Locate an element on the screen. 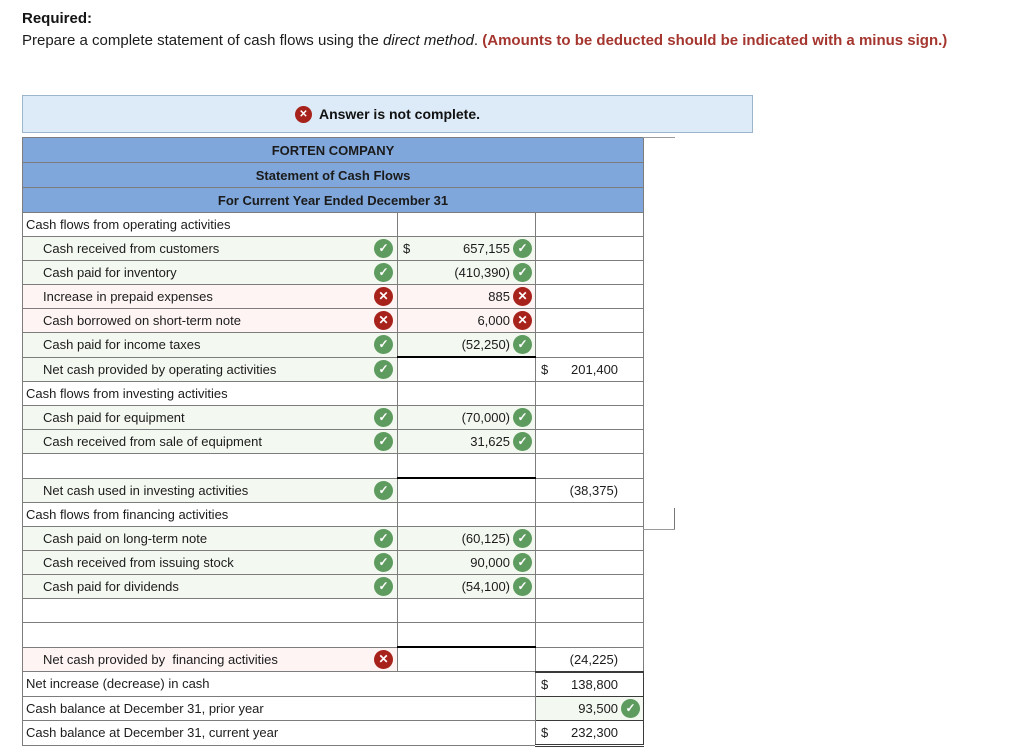 This screenshot has width=1024, height=753. total-cell: 93,500 ✓ is located at coordinates (589, 708).